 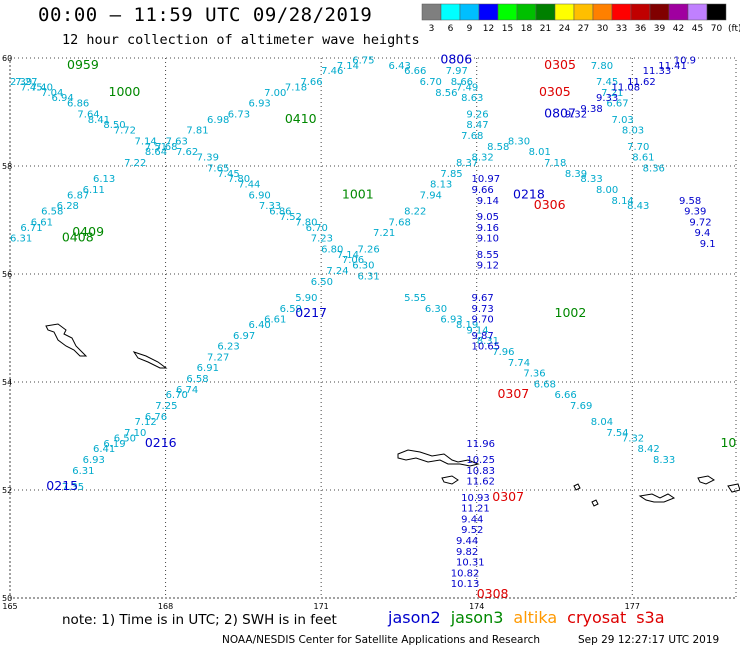 What do you see at coordinates (208, 158) in the screenshot?
I see `swh-value: 7.39` at bounding box center [208, 158].